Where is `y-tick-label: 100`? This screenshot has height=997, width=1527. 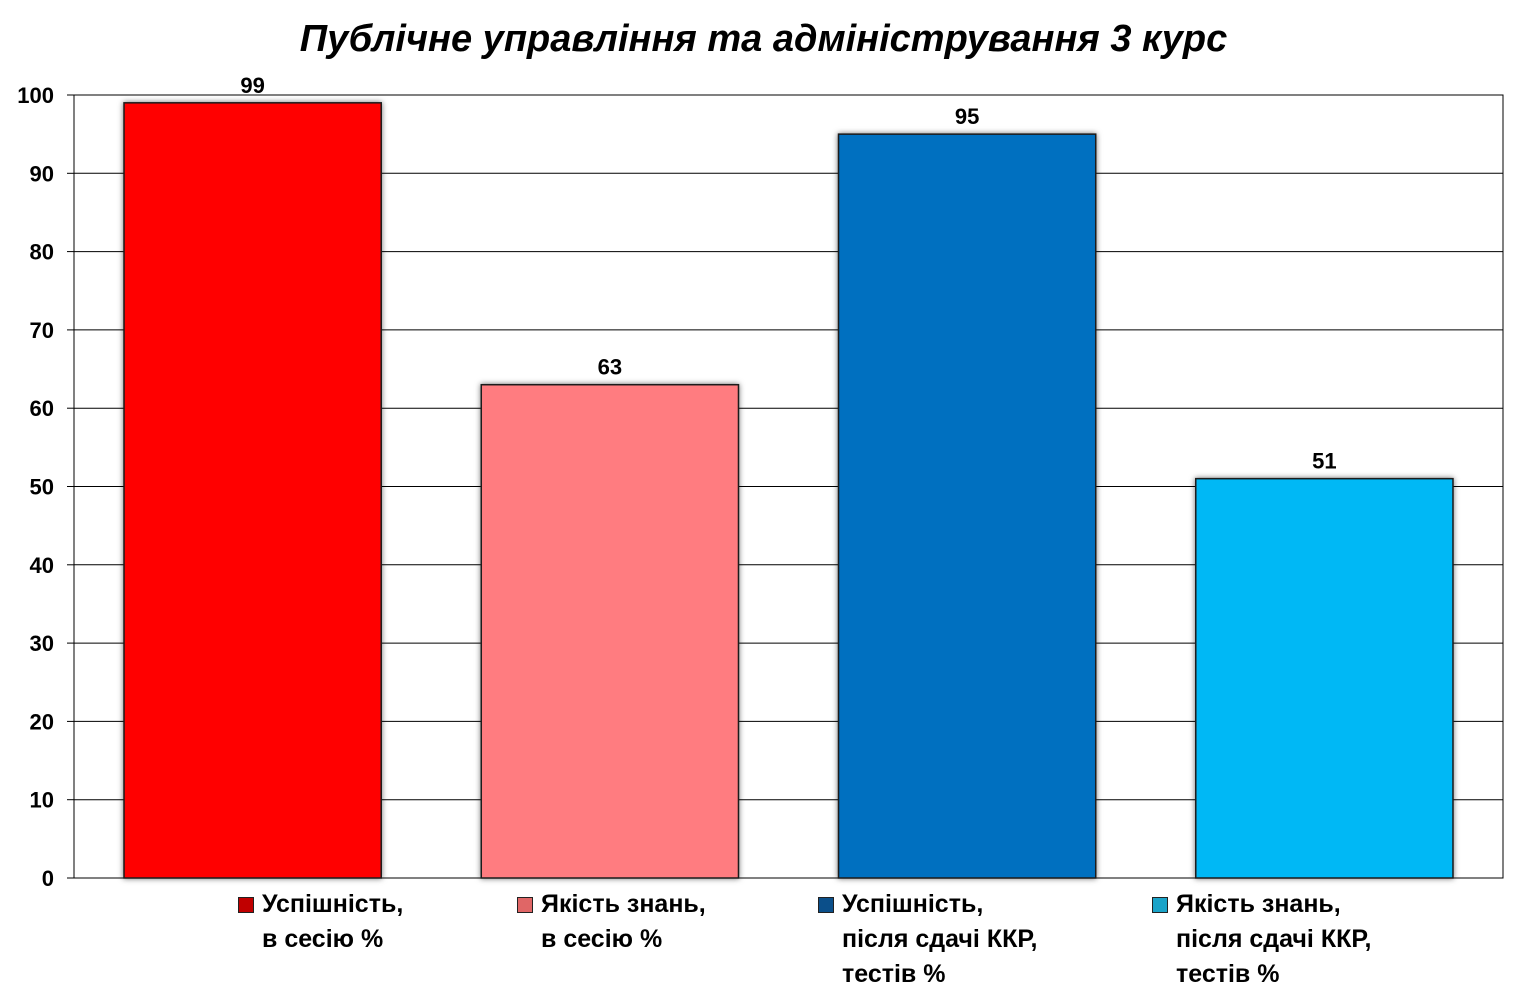
y-tick-label: 100 is located at coordinates (35, 95).